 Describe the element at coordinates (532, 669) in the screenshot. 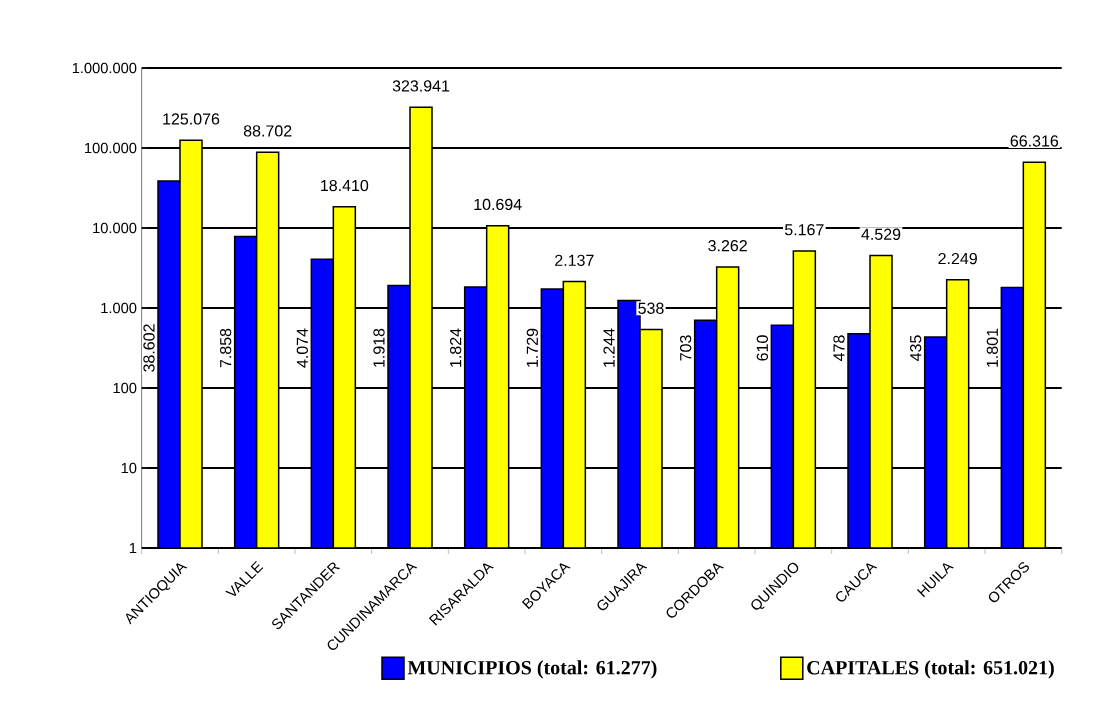

I see `legend-label: MUNICIPIOS (total: 61.277)` at that location.